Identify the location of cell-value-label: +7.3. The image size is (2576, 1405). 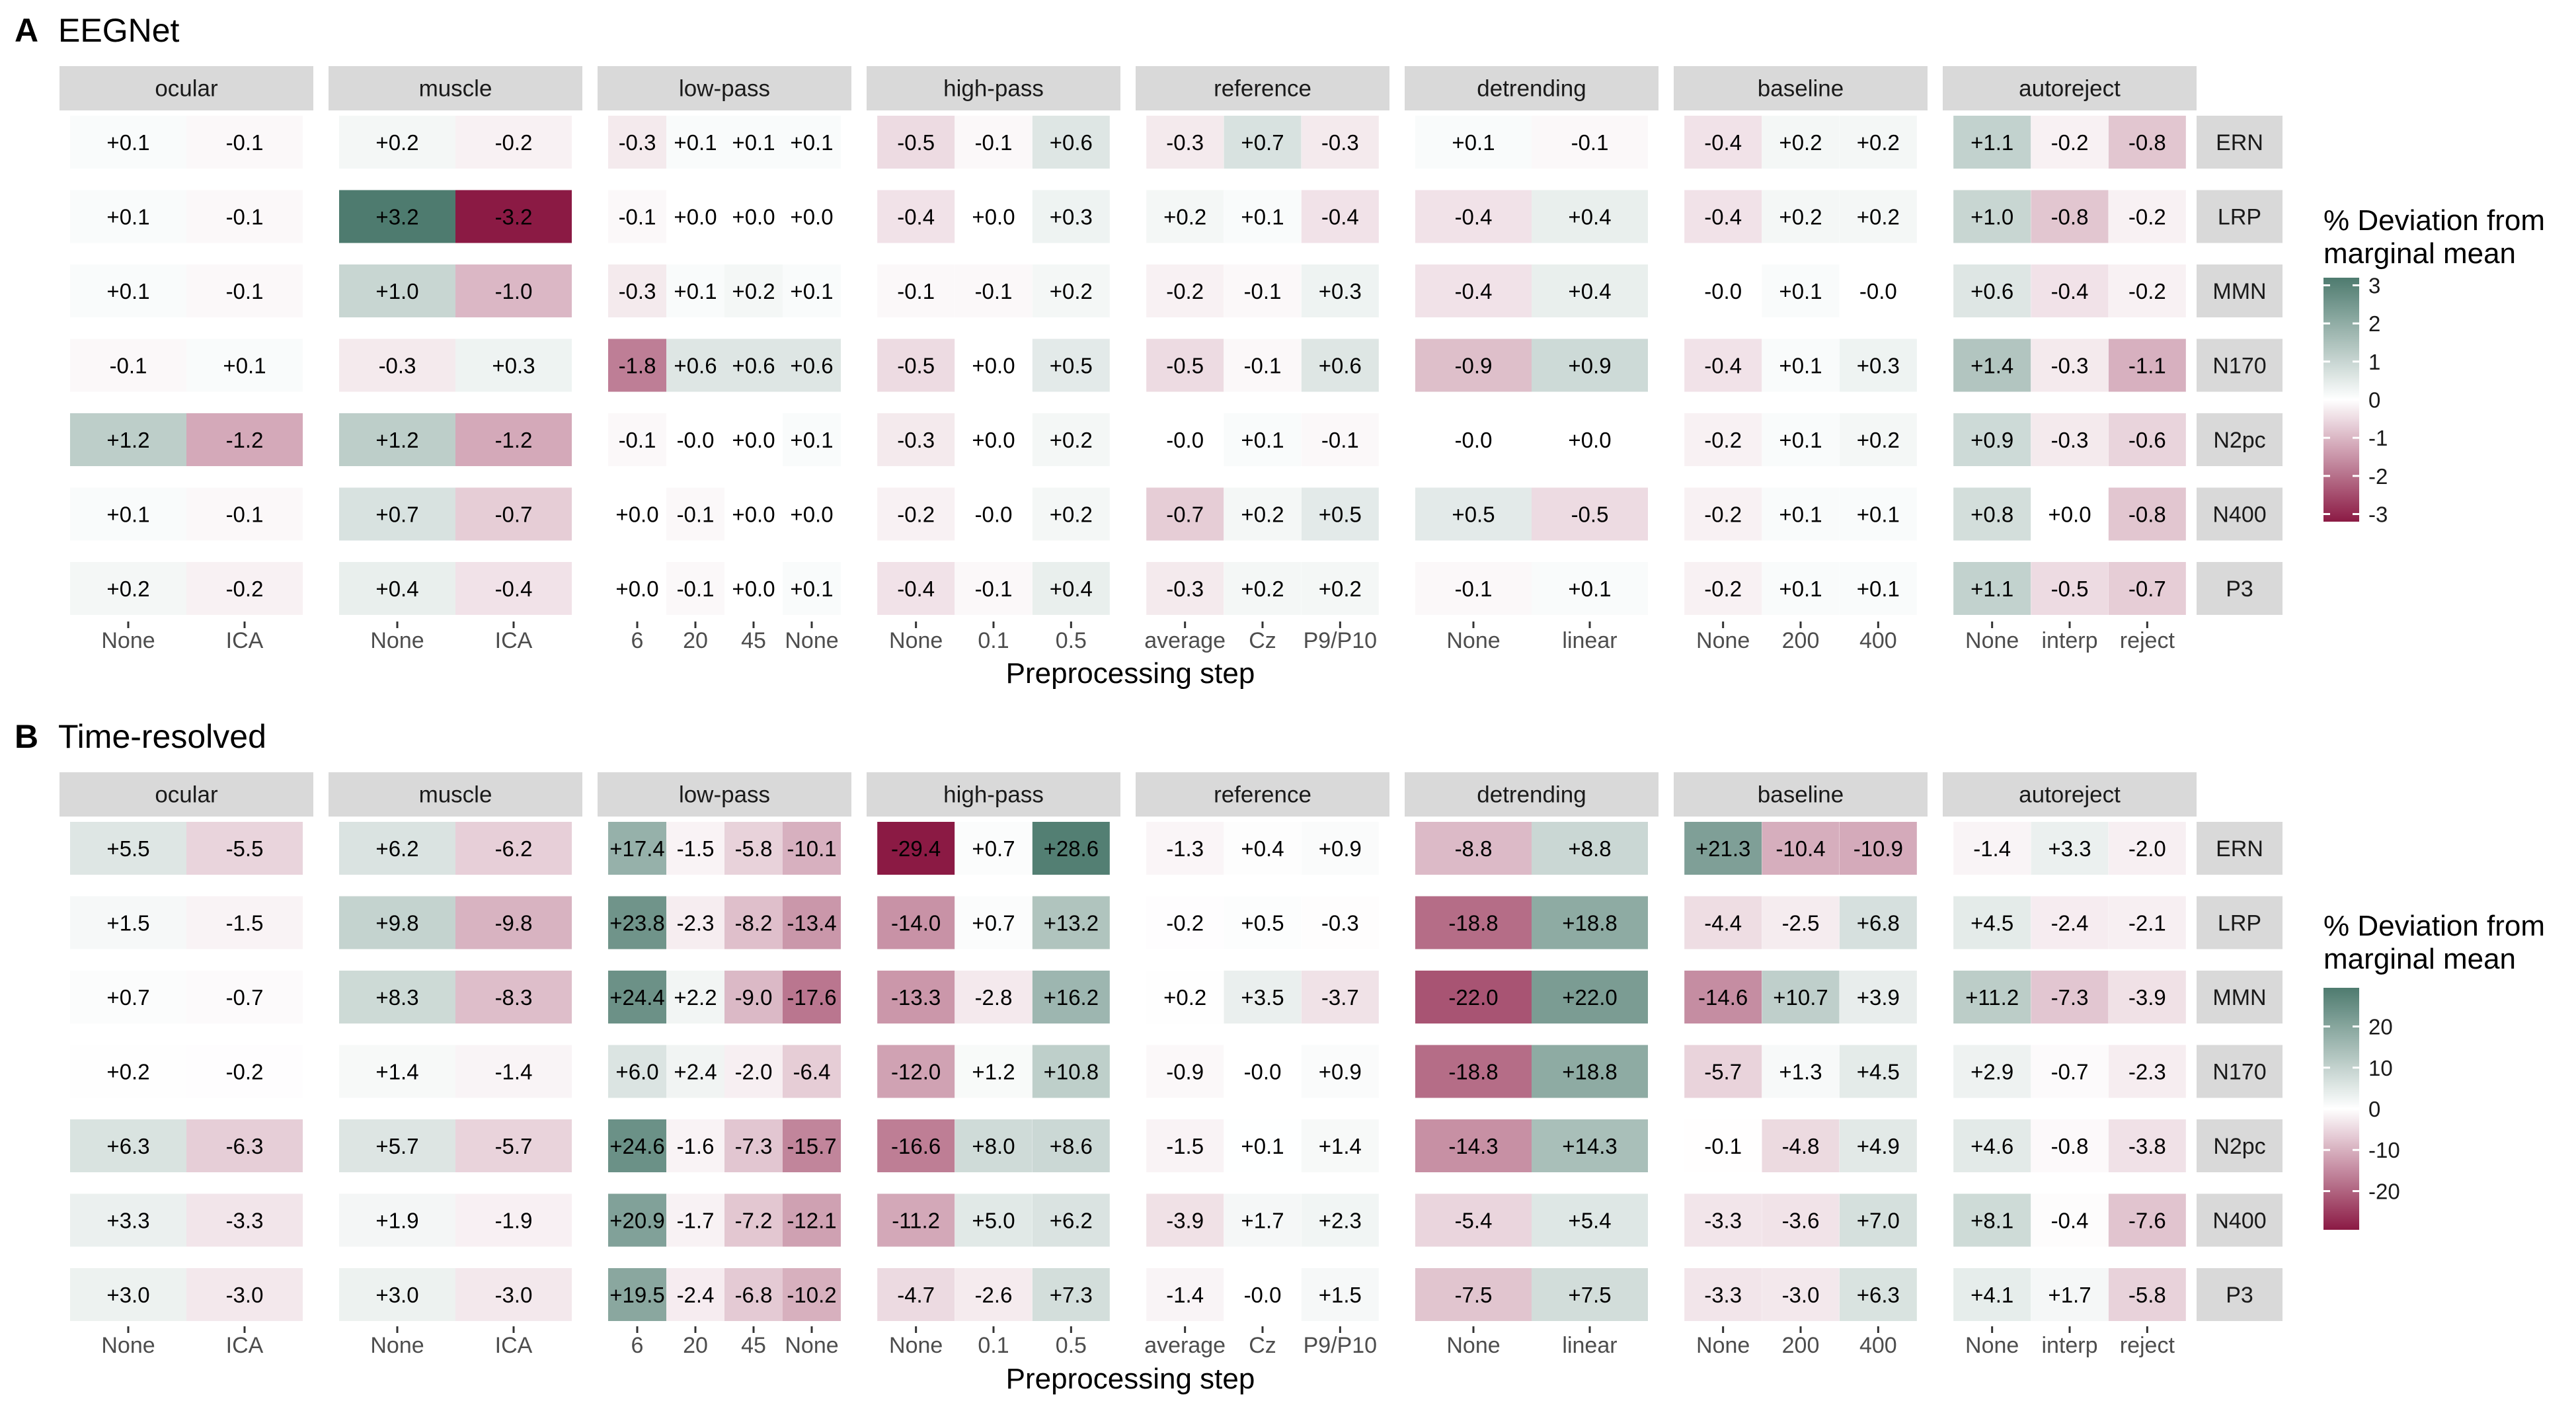
(1071, 1295).